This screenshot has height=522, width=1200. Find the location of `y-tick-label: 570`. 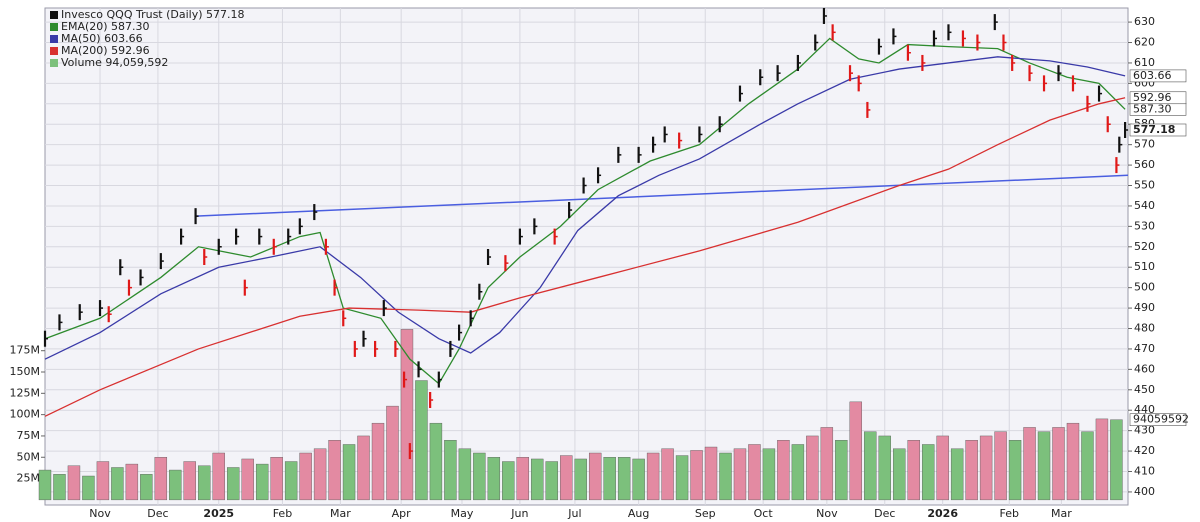

y-tick-label: 570 is located at coordinates (1144, 144).